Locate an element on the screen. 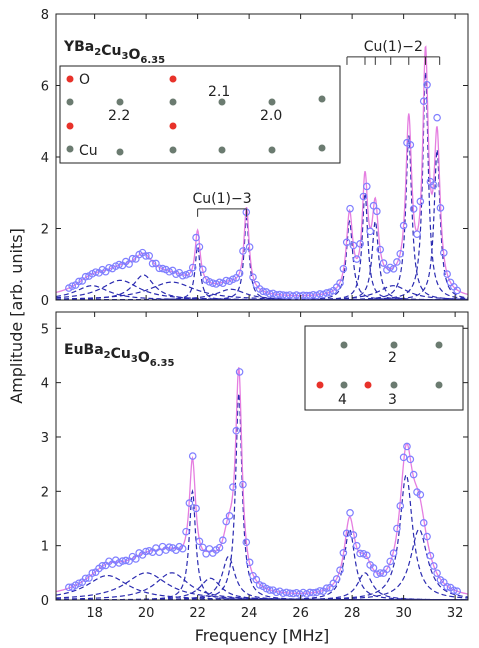  x-tick-label: 18 is located at coordinates (94, 613).